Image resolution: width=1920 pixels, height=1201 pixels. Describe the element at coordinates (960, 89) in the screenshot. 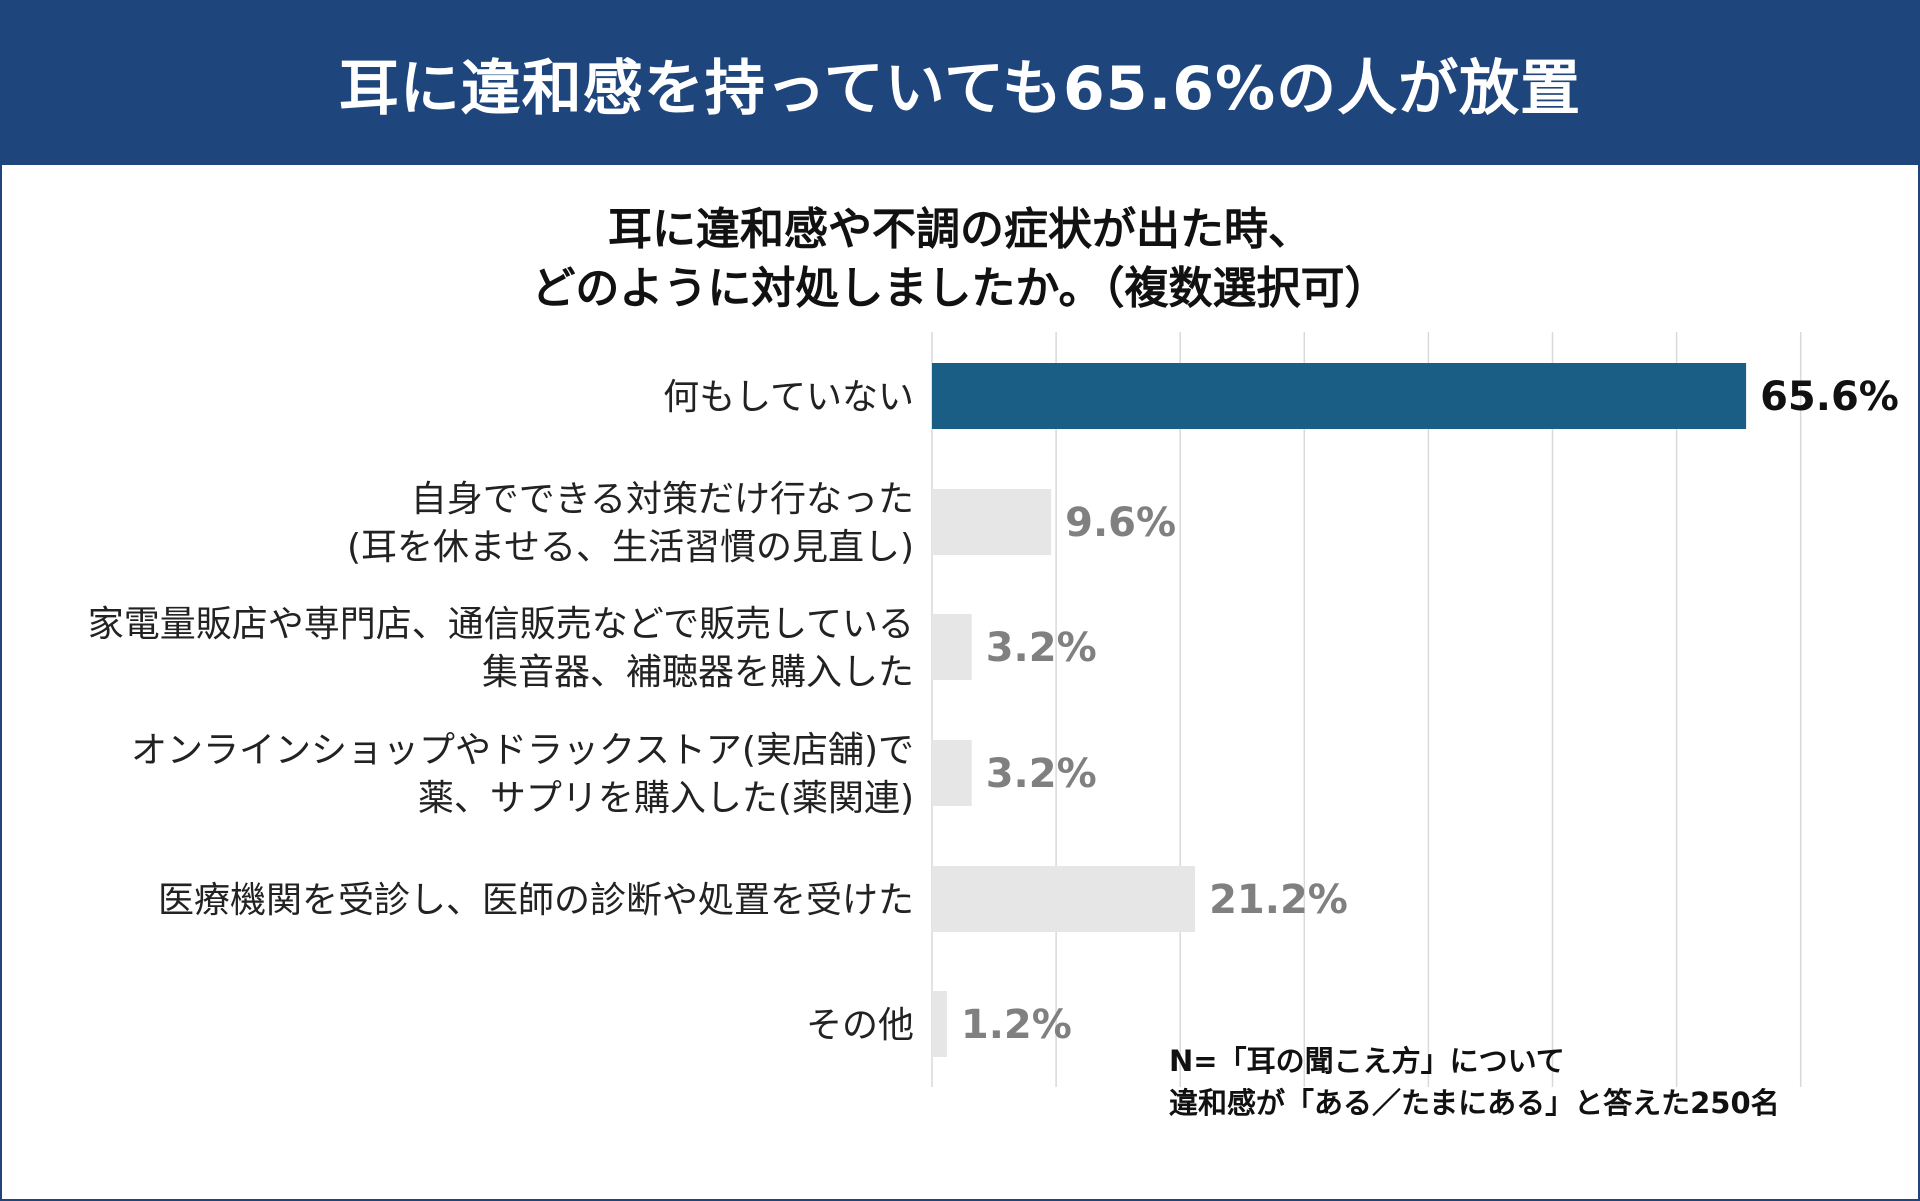

I see `header-title: 耳に違和感を持っていても65.6%の人が放置` at that location.